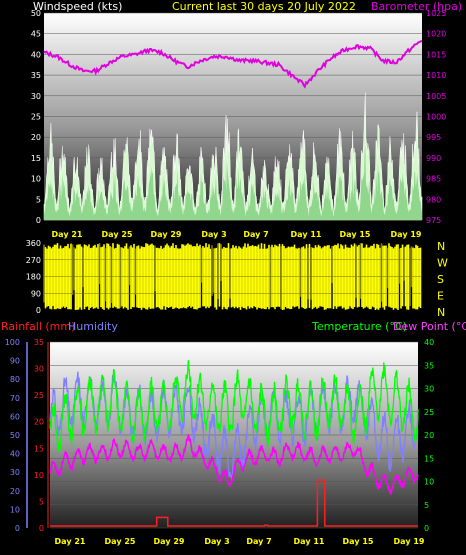 This screenshot has height=555, width=466. I want to click on humidity-tick-label: 80, so click(15, 379).